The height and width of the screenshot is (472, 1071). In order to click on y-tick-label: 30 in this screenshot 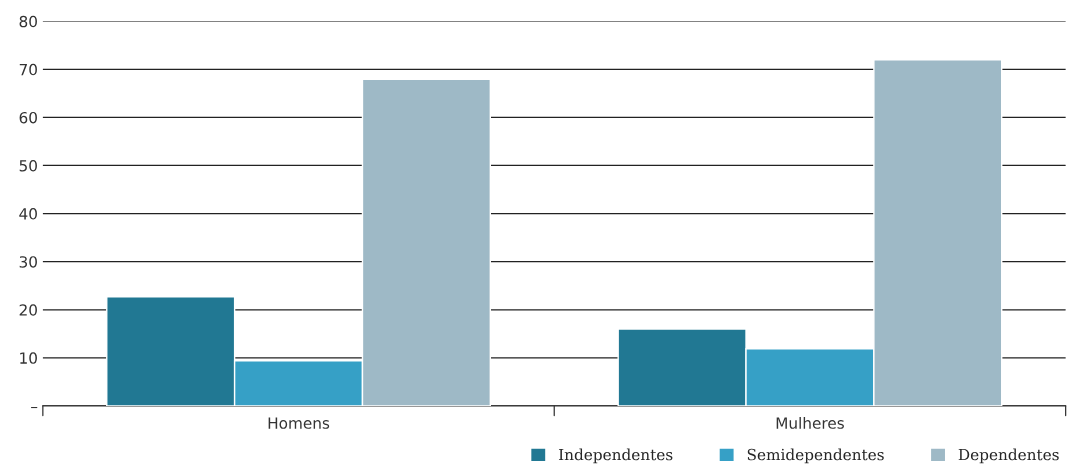, I will do `click(28, 262)`.